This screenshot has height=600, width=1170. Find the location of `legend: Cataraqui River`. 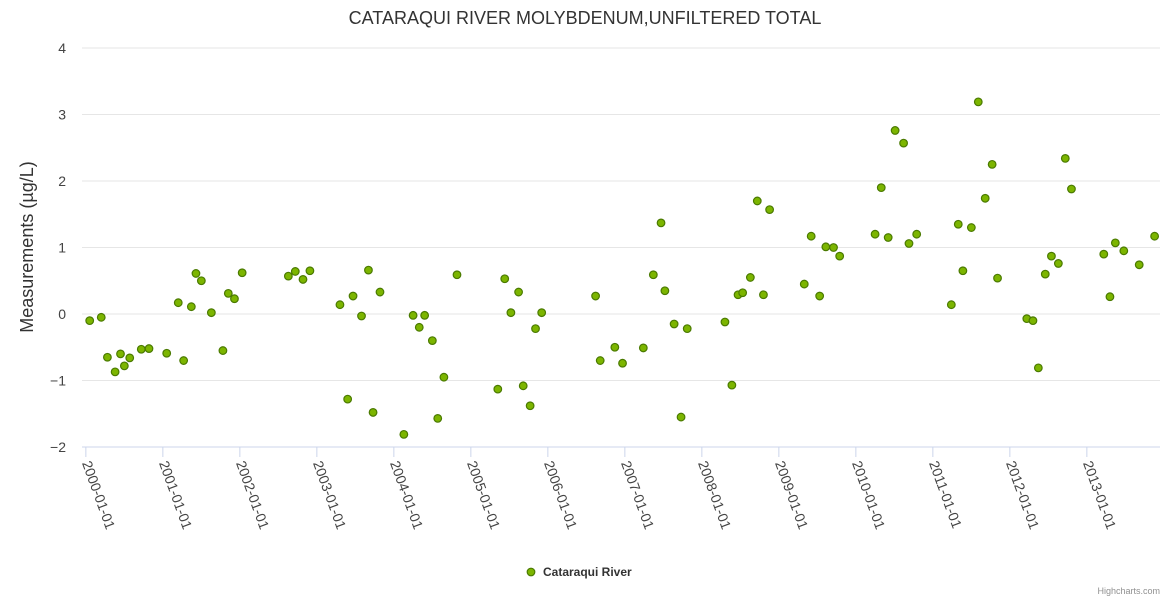

legend: Cataraqui River is located at coordinates (579, 572).